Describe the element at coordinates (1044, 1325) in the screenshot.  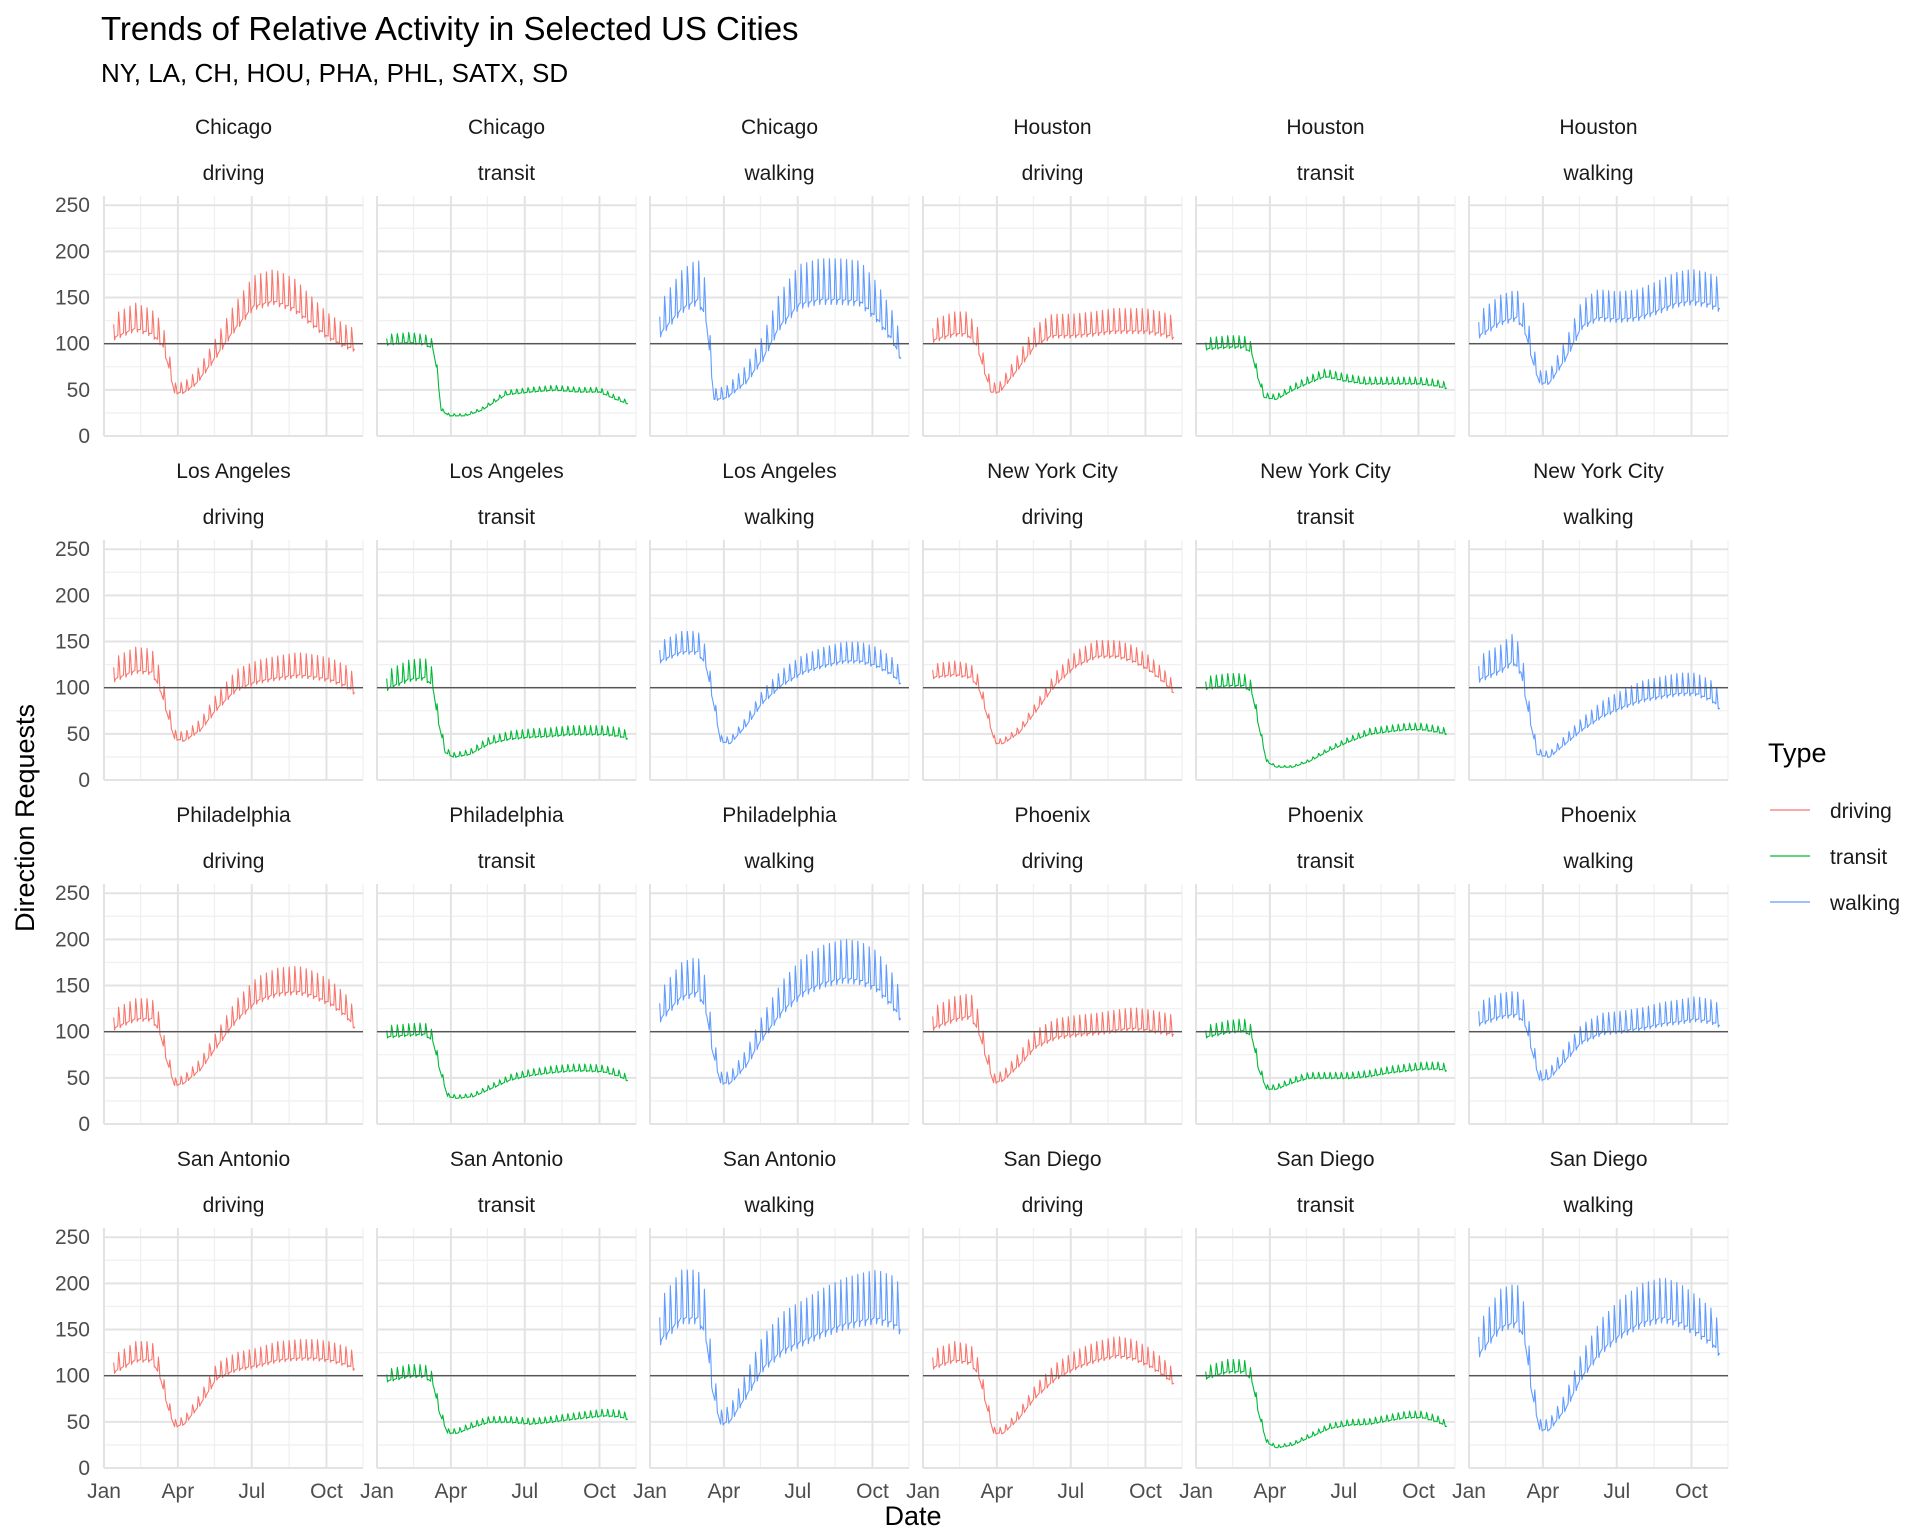
I see `facet-panel: San Diego driving Jan Apr Jul Oct` at that location.